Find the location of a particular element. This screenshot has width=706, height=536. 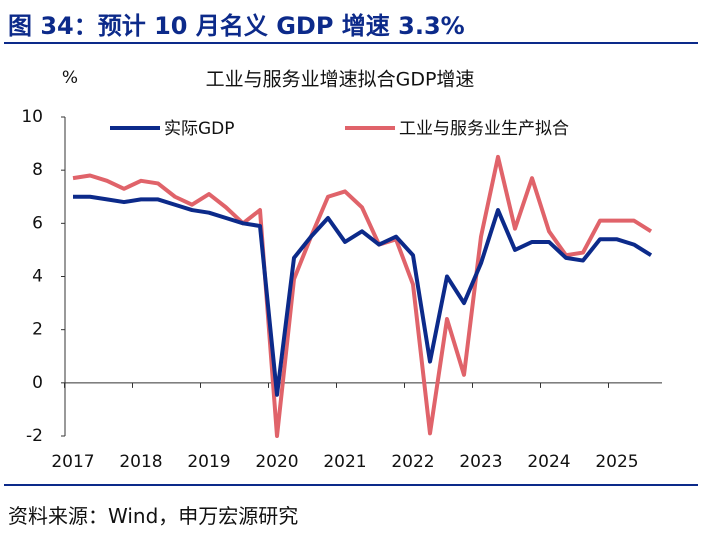

y-tick-label: 6 is located at coordinates (37, 223).